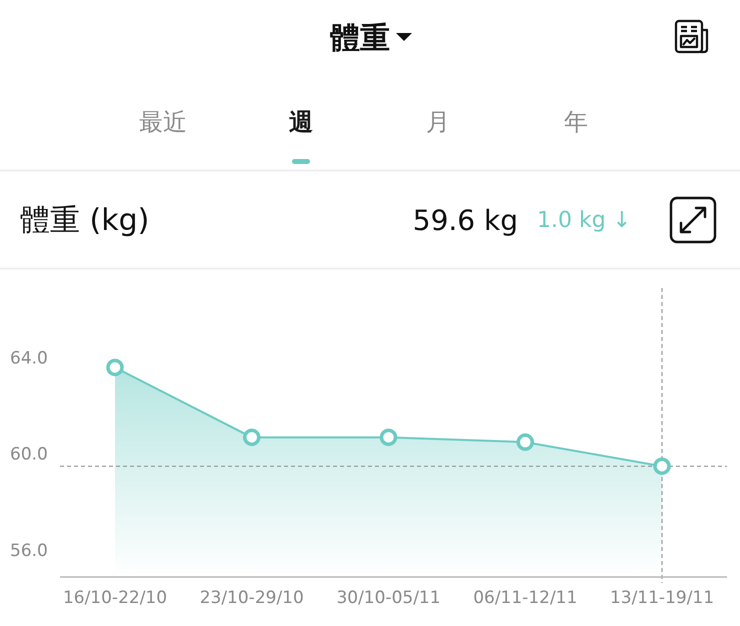  What do you see at coordinates (163, 122) in the screenshot?
I see `text: 最近` at bounding box center [163, 122].